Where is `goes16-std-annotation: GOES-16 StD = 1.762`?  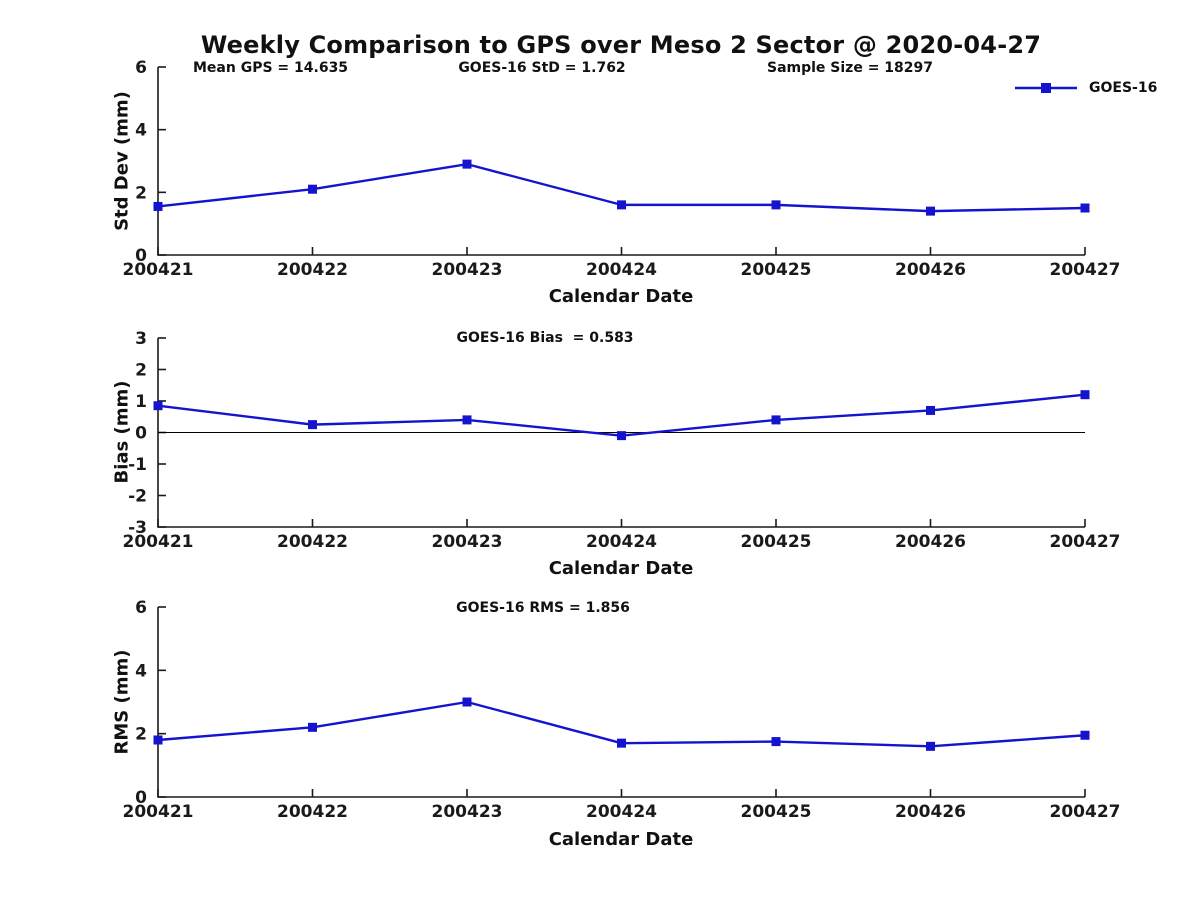 goes16-std-annotation: GOES-16 StD = 1.762 is located at coordinates (542, 68).